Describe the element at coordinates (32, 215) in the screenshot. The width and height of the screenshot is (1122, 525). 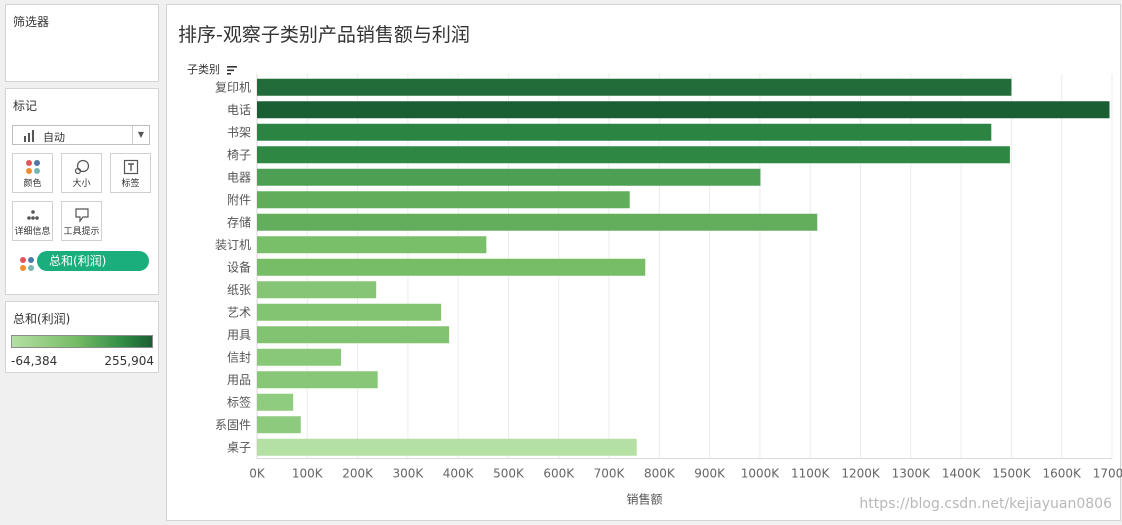
I see `detail-icon` at that location.